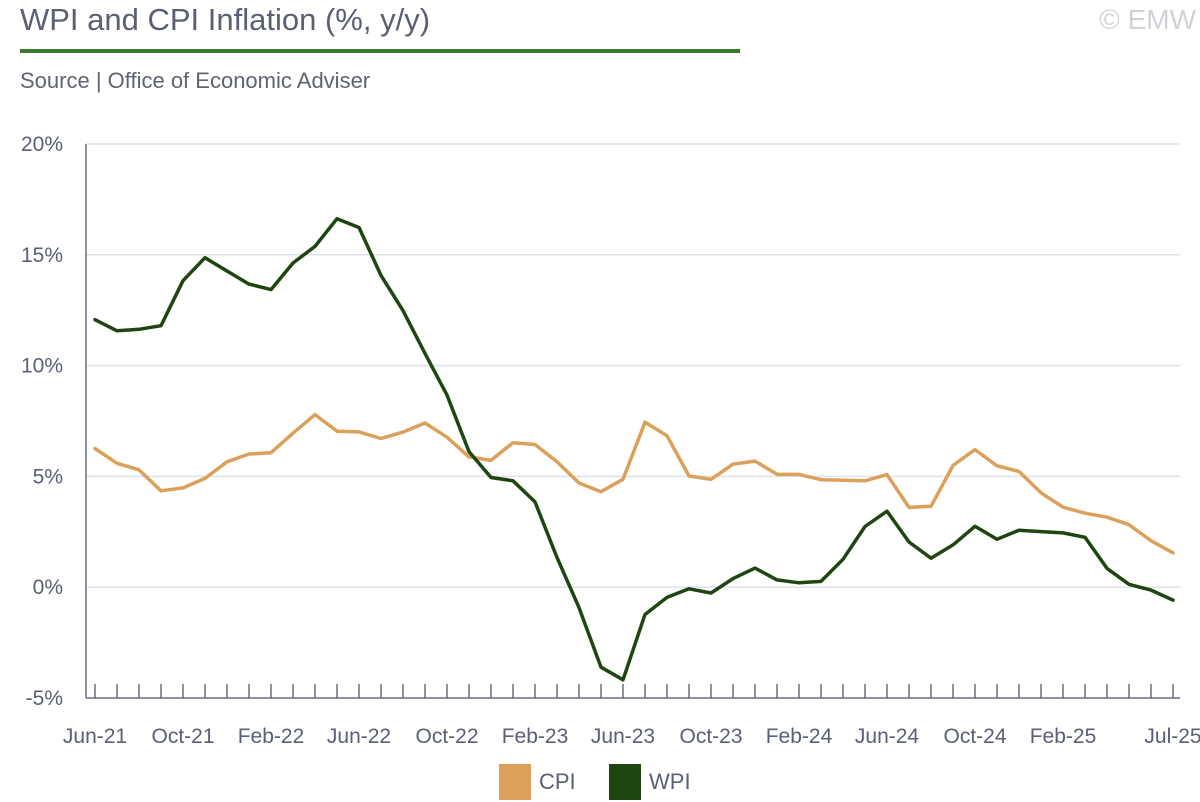  Describe the element at coordinates (48, 476) in the screenshot. I see `y-tick-label: 5%` at that location.